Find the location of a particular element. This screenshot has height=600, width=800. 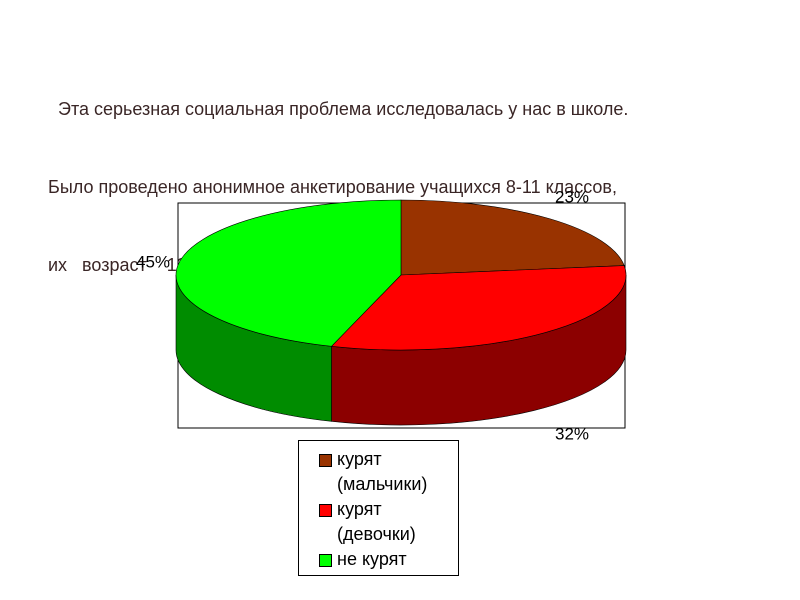

data-label: 32% is located at coordinates (572, 433).